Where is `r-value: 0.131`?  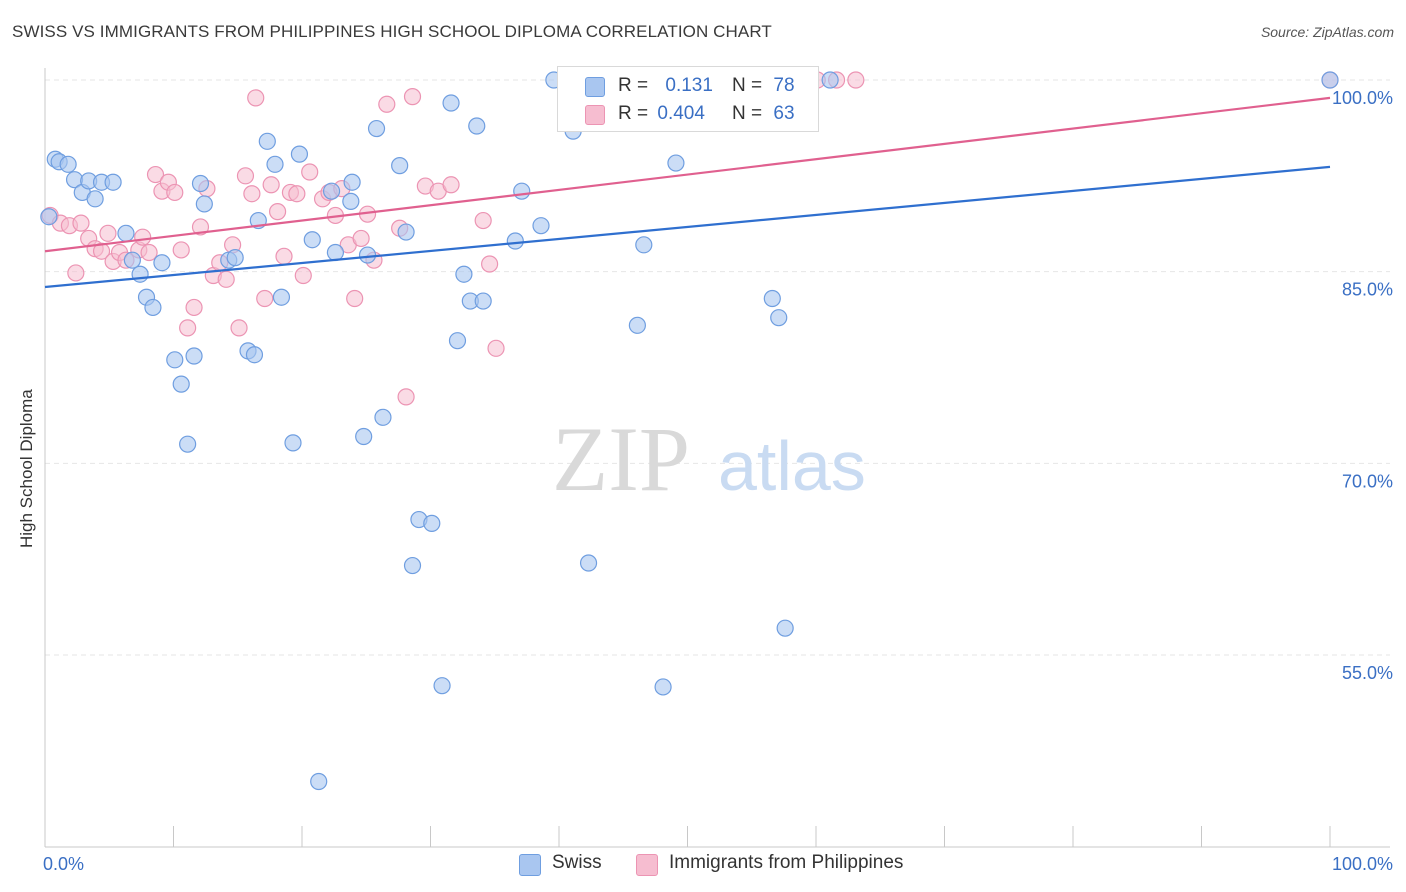
r-value: 0.131 is located at coordinates (689, 85).